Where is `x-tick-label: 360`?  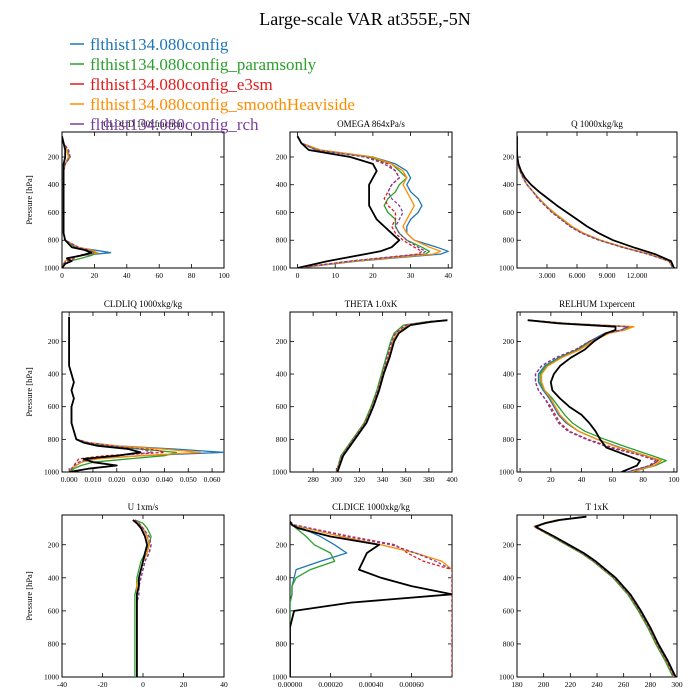
x-tick-label: 360 is located at coordinates (406, 479).